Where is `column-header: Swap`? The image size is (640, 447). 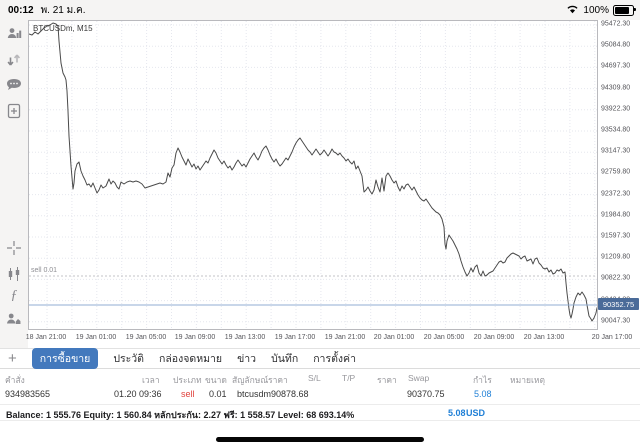 column-header: Swap is located at coordinates (419, 378).